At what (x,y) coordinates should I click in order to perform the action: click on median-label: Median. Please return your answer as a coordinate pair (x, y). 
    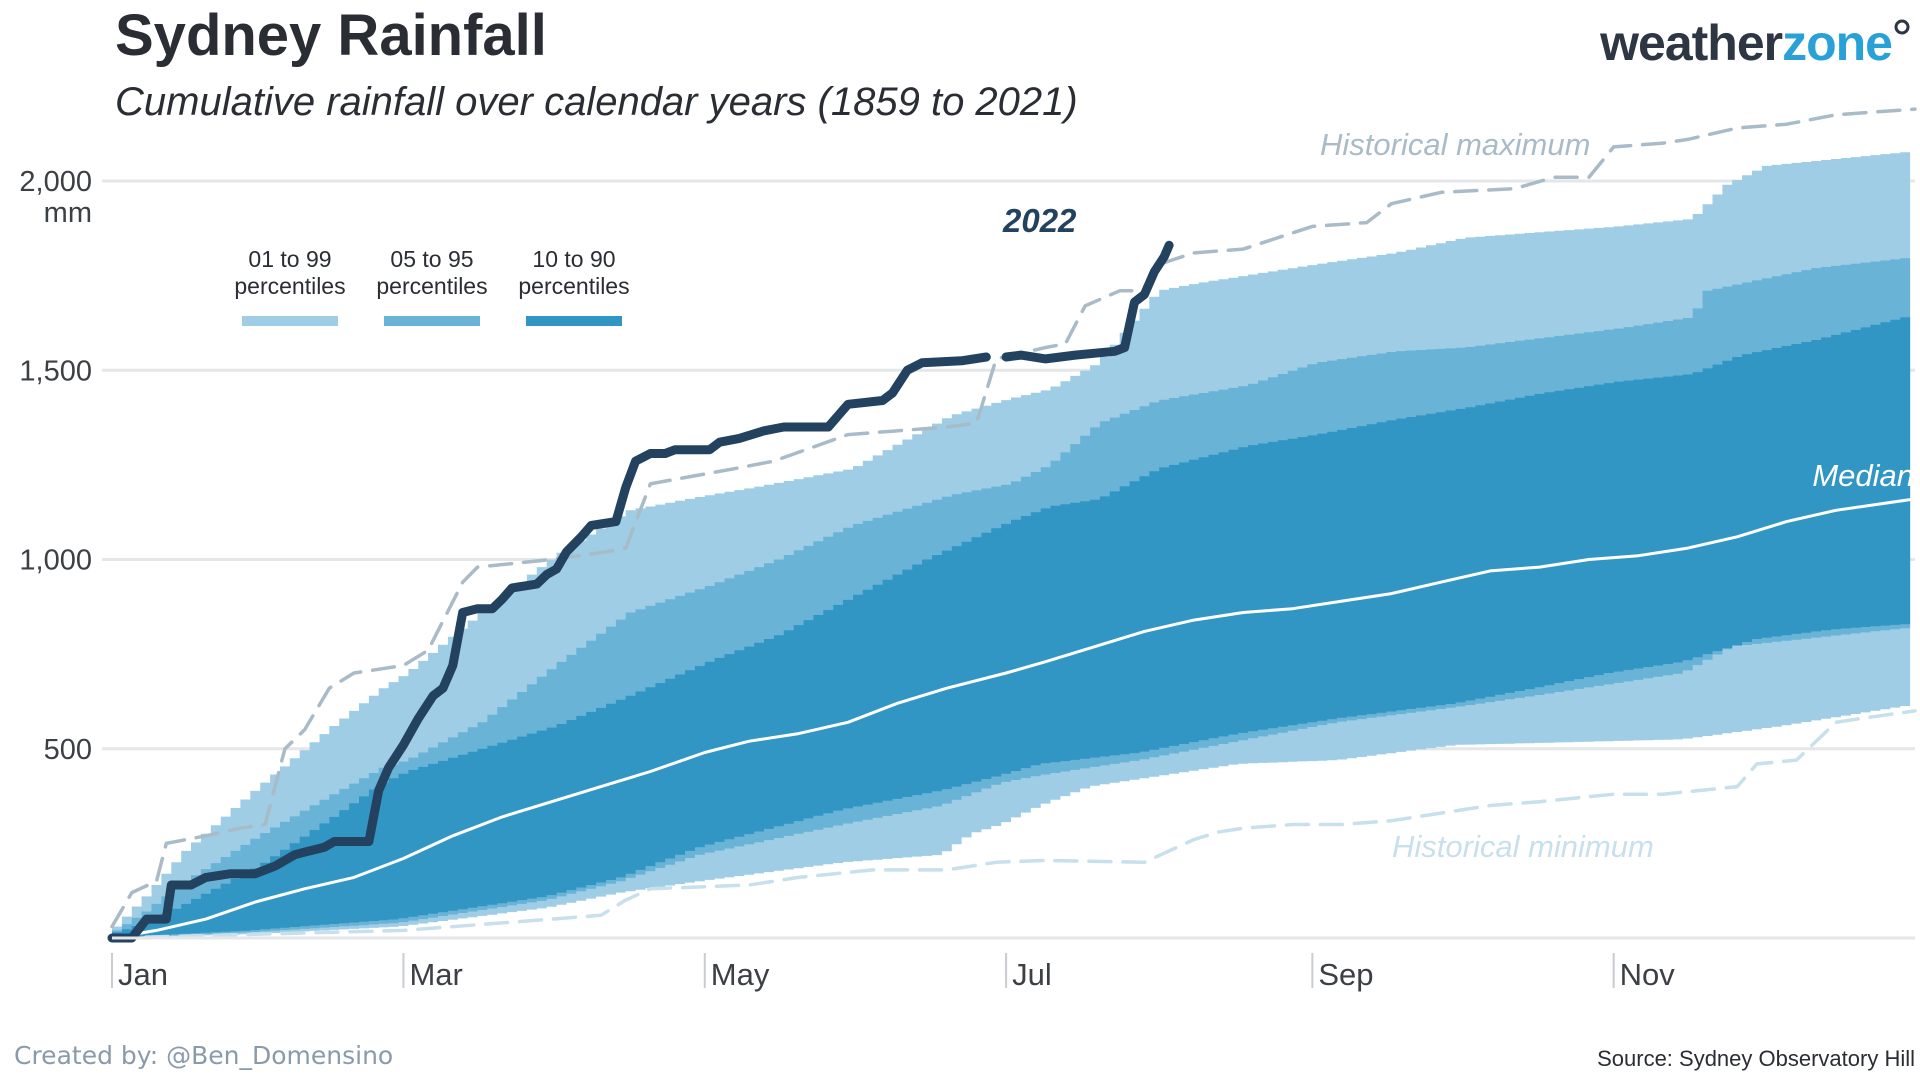
    Looking at the image, I should click on (1863, 475).